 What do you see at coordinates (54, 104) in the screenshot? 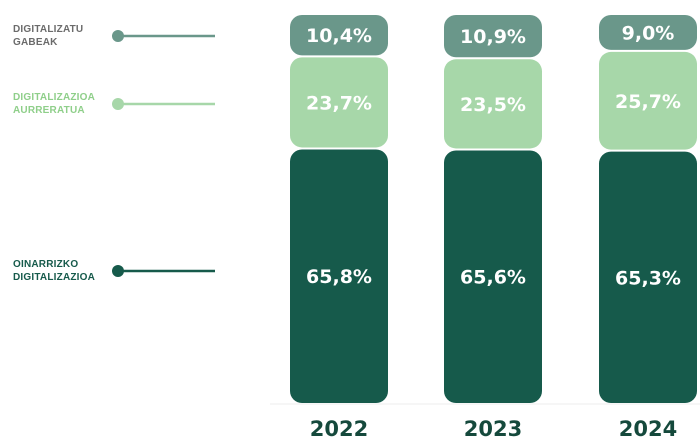
I see `legend-label-2: DIGITALIZAZIOA AURRERATUA` at bounding box center [54, 104].